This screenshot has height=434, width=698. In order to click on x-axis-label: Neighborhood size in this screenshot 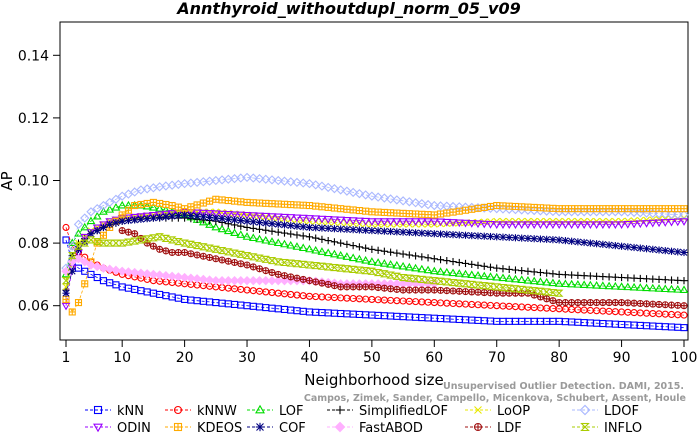, I will do `click(373, 380)`.